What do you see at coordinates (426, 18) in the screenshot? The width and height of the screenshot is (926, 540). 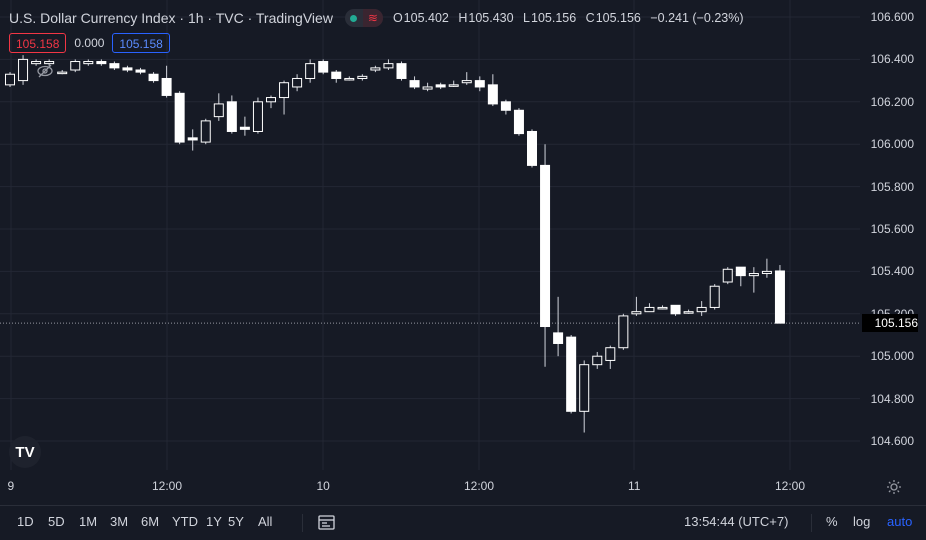 I see `open-value: 105.402` at bounding box center [426, 18].